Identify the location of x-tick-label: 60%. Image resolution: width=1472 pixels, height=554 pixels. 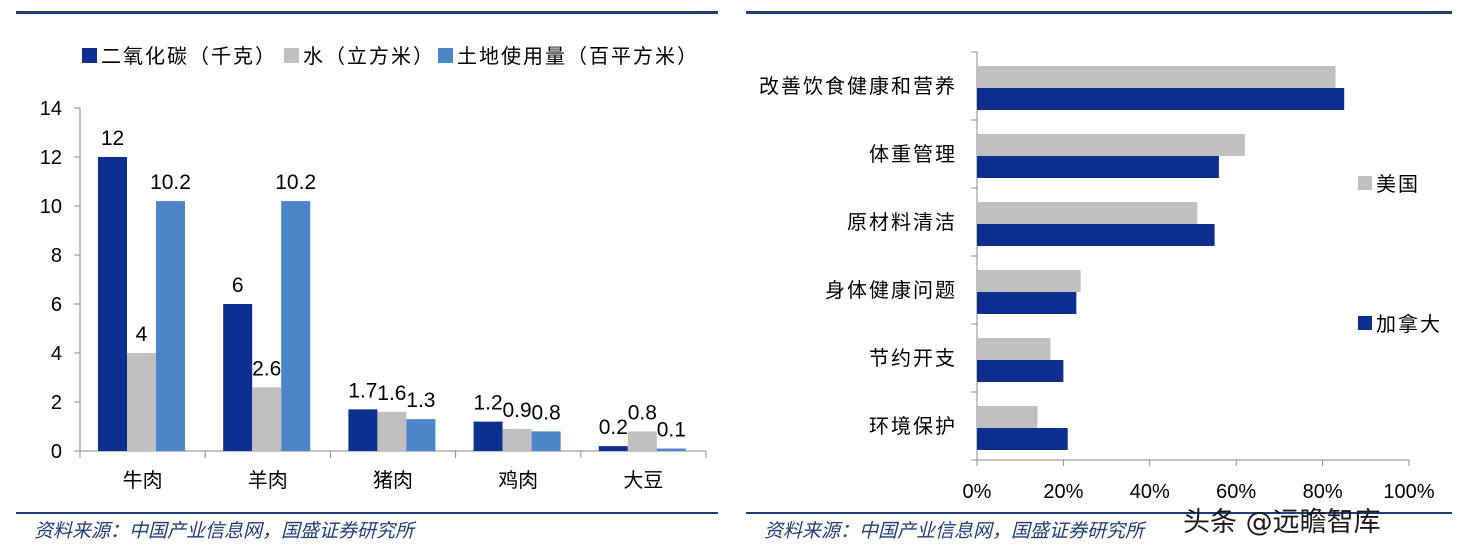
(1236, 492).